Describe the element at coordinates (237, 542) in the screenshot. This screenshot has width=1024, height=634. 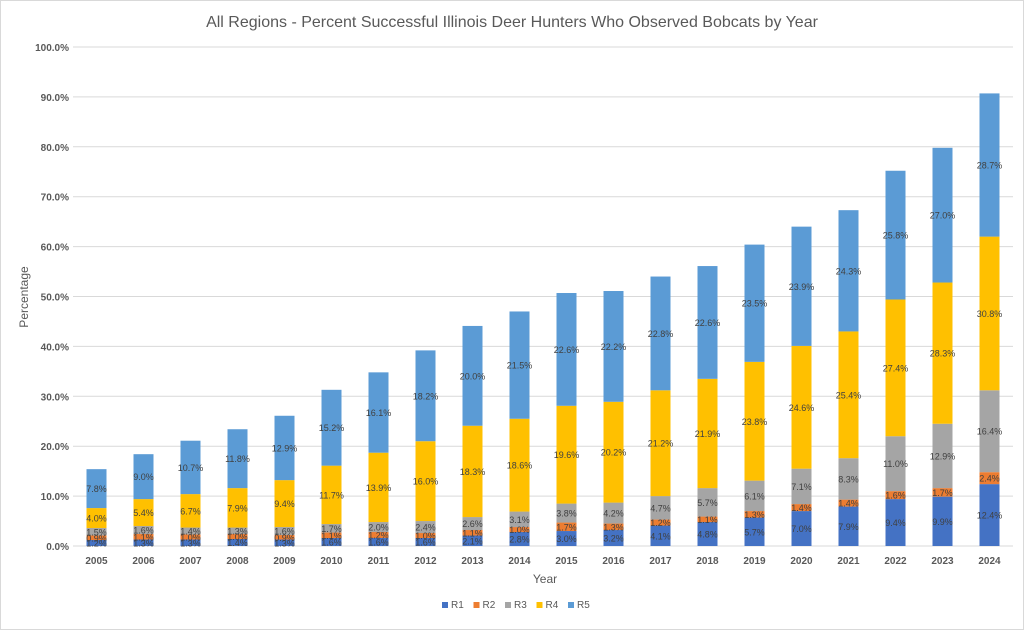
I see `bar-segment-r1-2008` at that location.